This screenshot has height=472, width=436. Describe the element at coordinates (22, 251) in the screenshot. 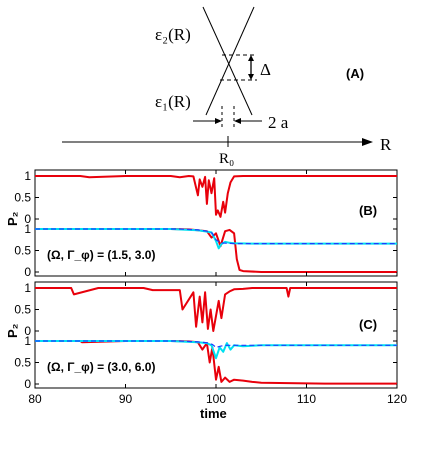

I see `panel-b-lower-ytick-label: 0.5` at that location.